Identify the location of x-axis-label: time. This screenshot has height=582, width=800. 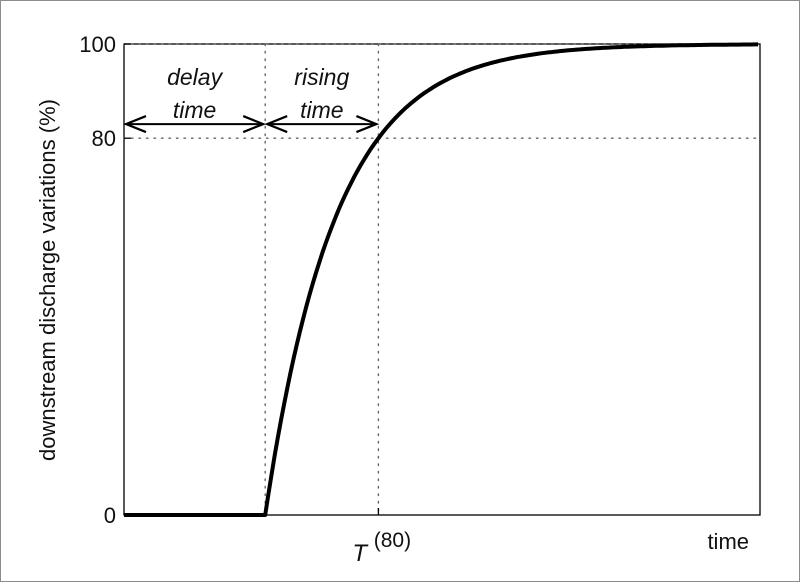
(728, 541).